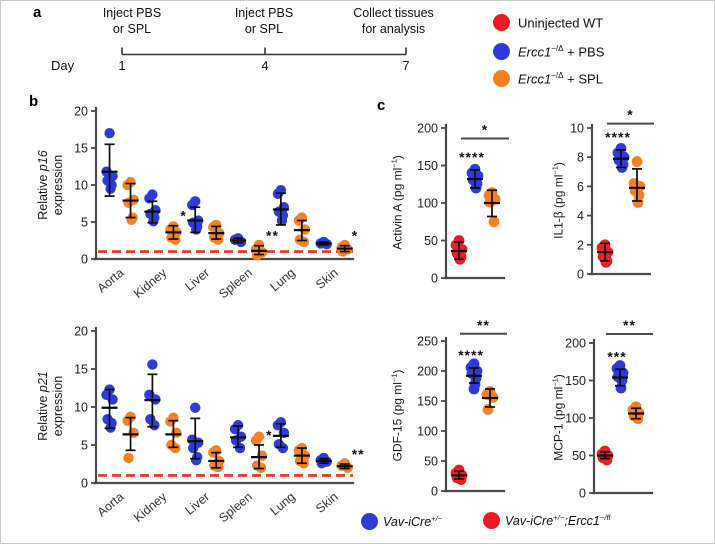  Describe the element at coordinates (472, 157) in the screenshot. I see `significance: ****` at that location.